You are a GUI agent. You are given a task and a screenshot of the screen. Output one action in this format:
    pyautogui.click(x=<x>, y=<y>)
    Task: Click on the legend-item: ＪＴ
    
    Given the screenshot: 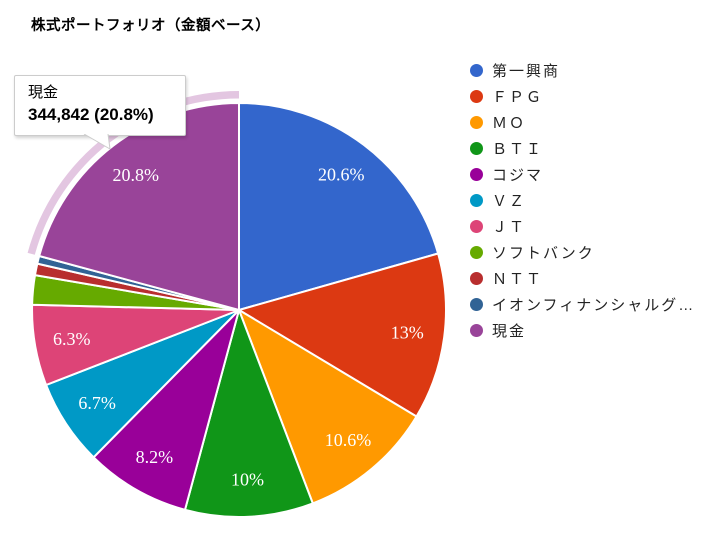 What is the action you would take?
    pyautogui.click(x=582, y=226)
    